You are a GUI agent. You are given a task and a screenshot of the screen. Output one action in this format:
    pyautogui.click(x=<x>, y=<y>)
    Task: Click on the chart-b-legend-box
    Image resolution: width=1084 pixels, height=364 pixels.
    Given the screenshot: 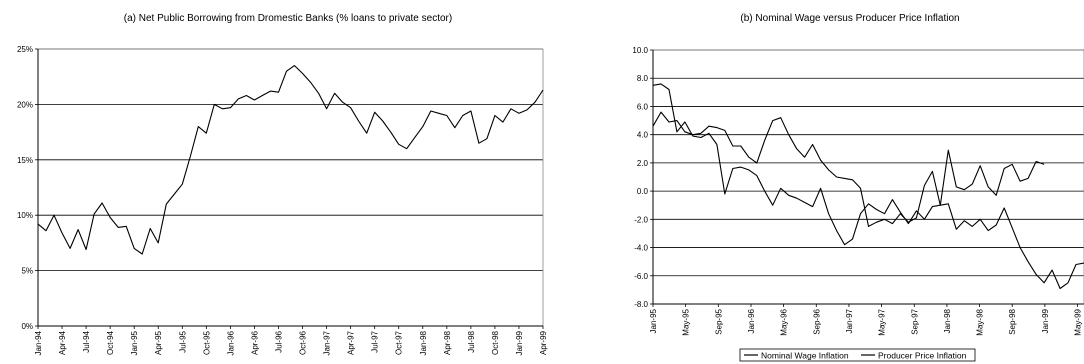 What is the action you would take?
    pyautogui.click(x=857, y=355)
    